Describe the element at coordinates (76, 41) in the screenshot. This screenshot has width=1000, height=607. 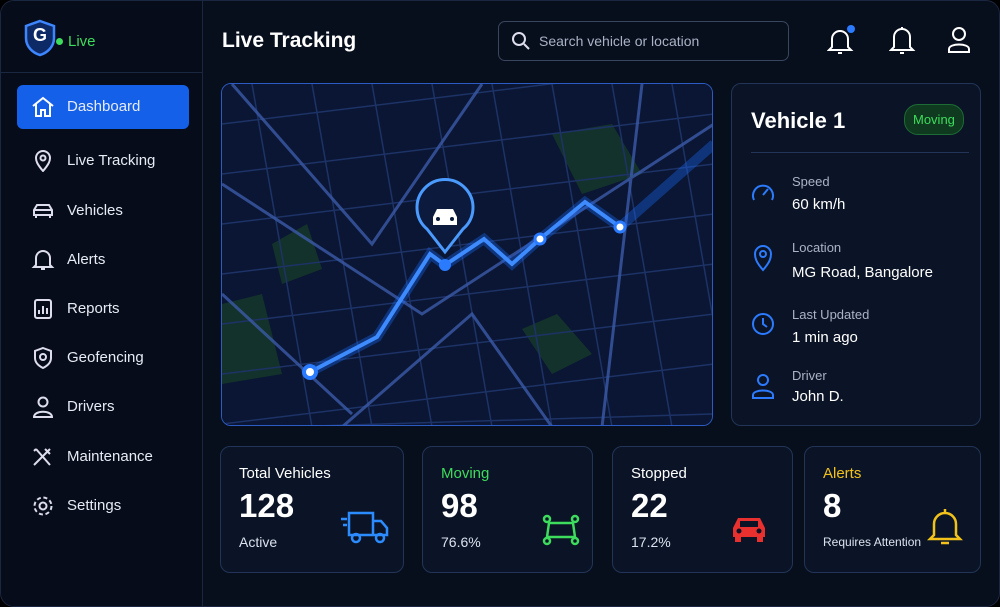
I see `live-status: Live` at that location.